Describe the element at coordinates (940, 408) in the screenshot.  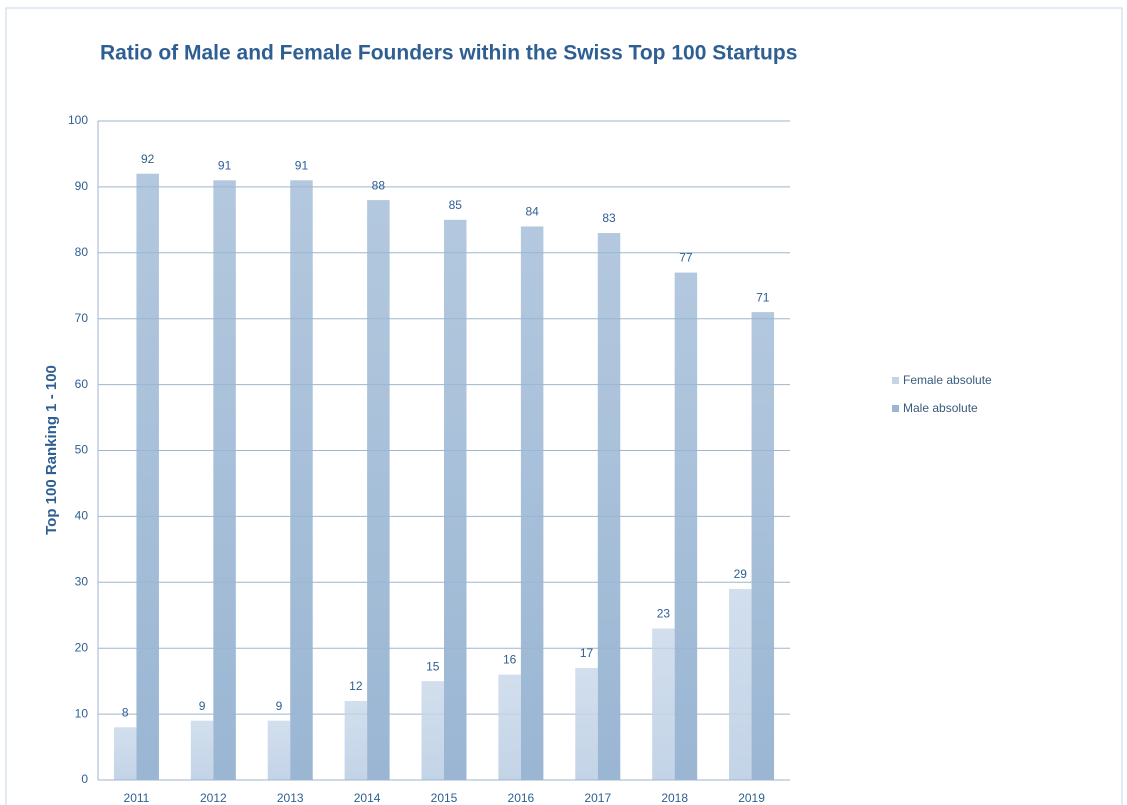
I see `legend-label: Male absolute` at that location.